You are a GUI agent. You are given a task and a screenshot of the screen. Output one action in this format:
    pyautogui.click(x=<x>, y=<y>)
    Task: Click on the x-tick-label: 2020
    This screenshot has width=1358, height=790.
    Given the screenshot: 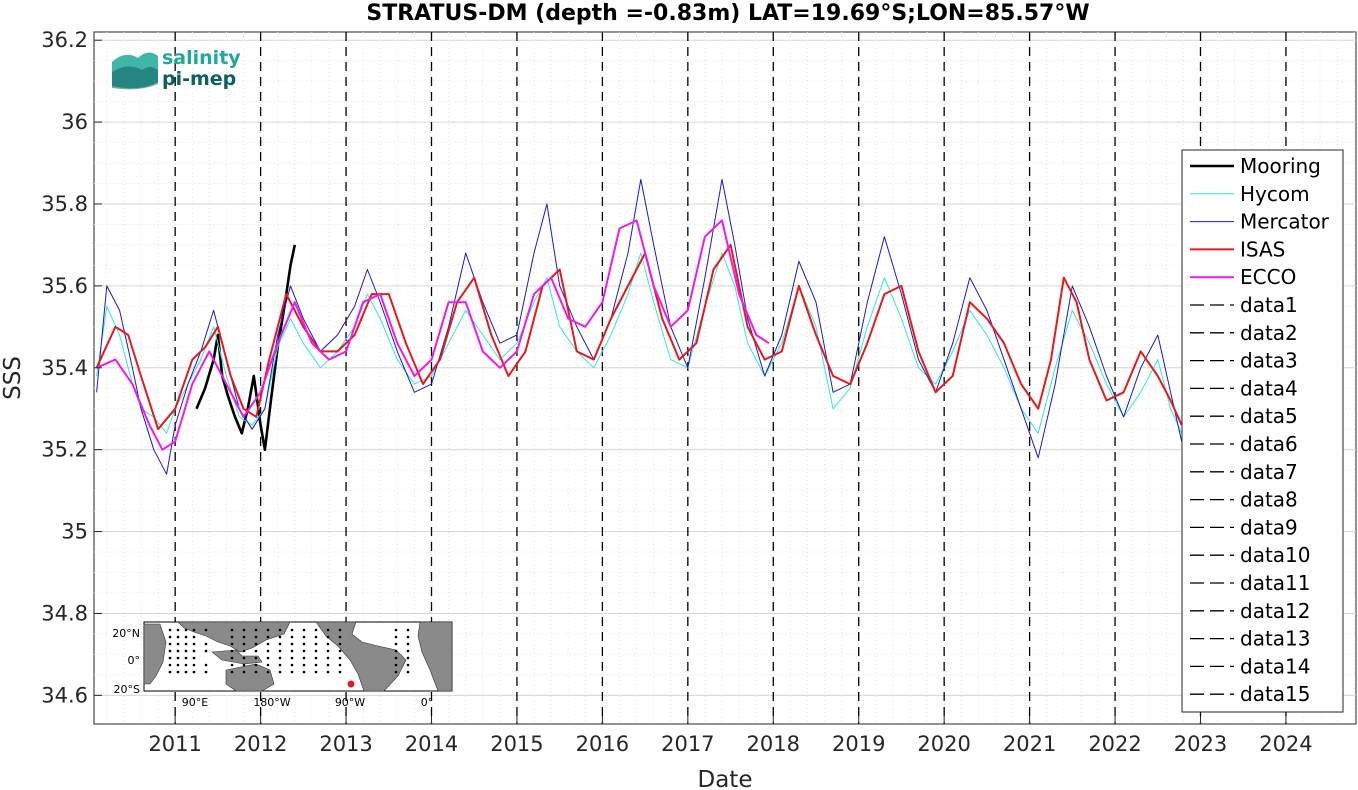 What is the action you would take?
    pyautogui.click(x=943, y=744)
    